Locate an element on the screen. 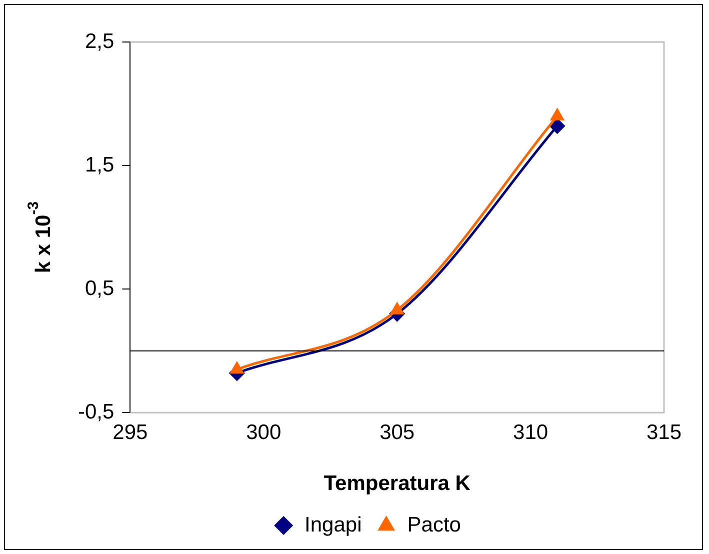 The width and height of the screenshot is (709, 554). y-tick-label: 2,5 is located at coordinates (99, 41).